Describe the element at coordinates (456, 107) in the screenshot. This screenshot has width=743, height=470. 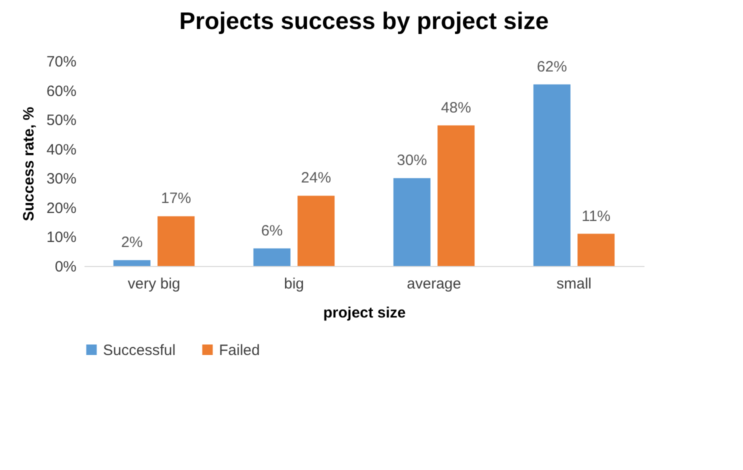
I see `data-label: 48%` at that location.